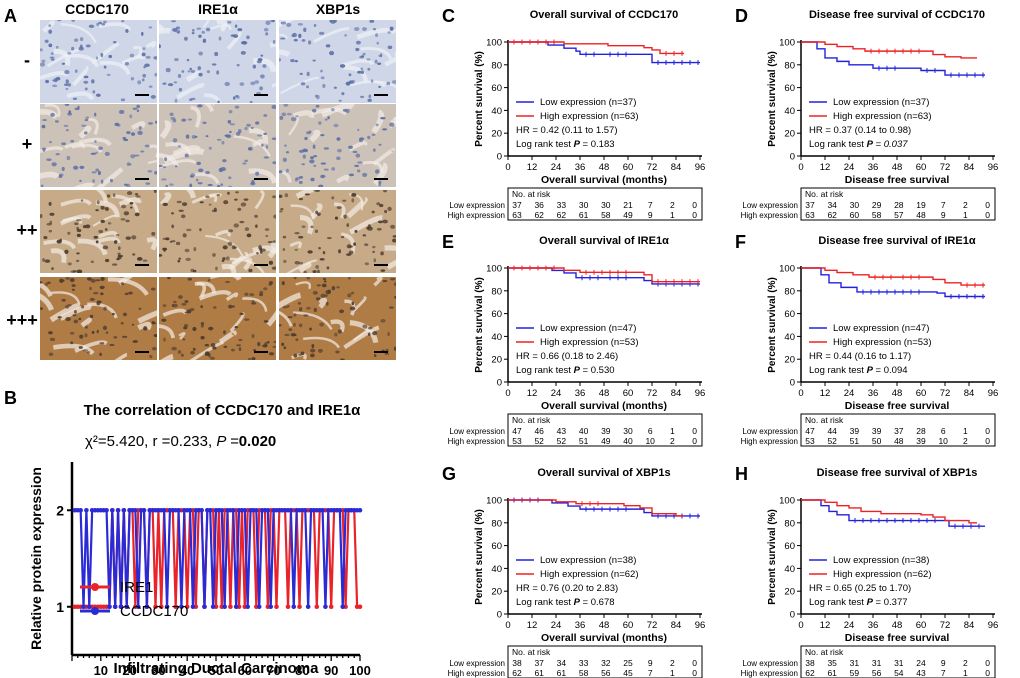  What do you see at coordinates (652, 393) in the screenshot?
I see `x-tick-label: 72` at bounding box center [652, 393].